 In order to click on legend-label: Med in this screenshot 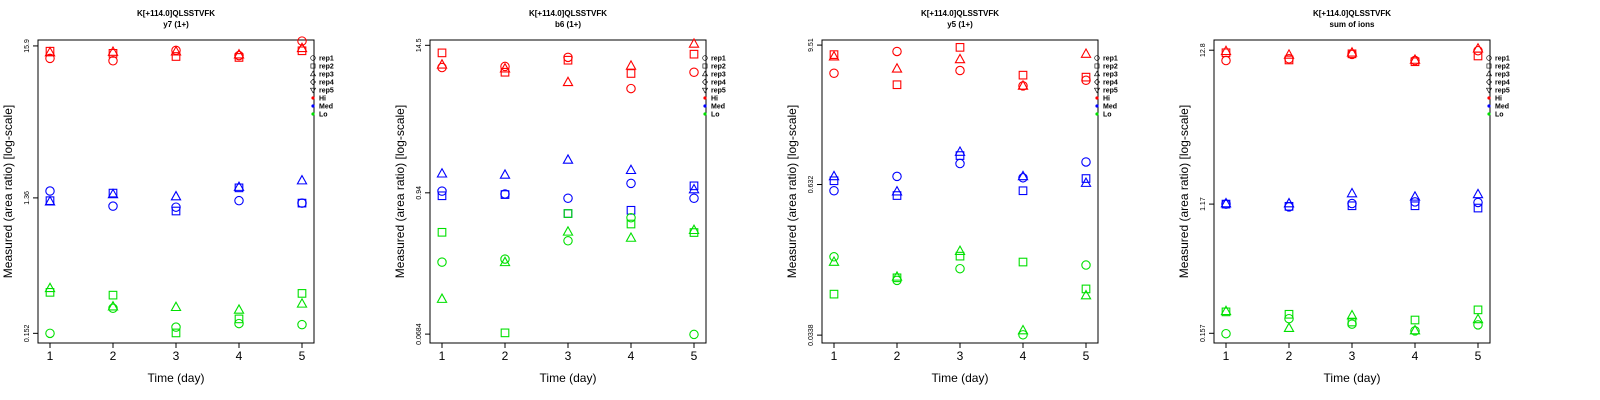, I will do `click(1502, 107)`.